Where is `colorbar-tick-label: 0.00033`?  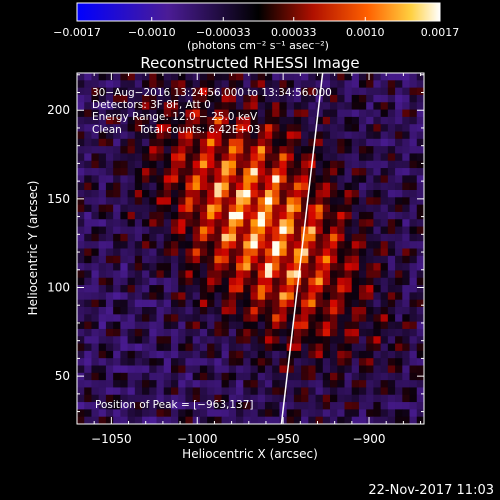
colorbar-tick-label: 0.00033 is located at coordinates (294, 32).